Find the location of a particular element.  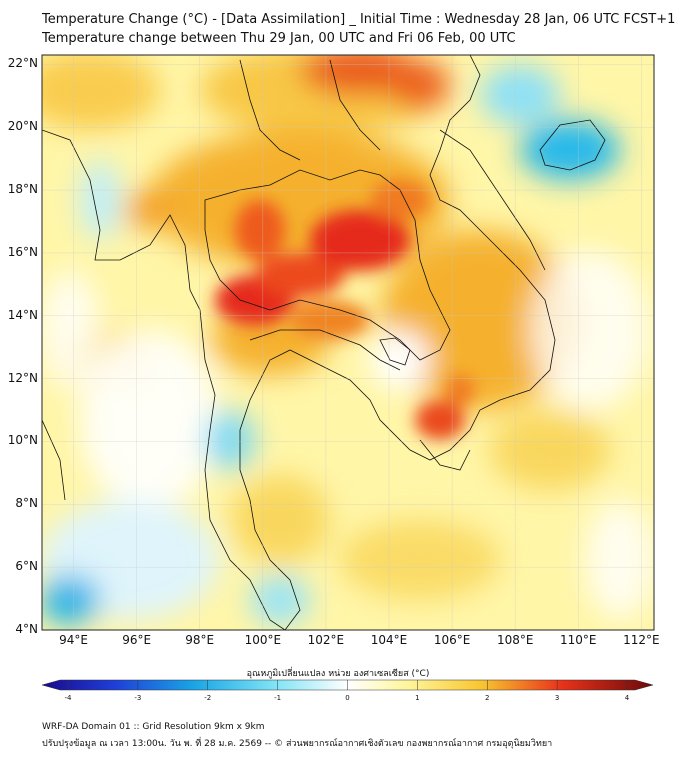

latitude-tick-label: 6°N is located at coordinates (26, 566).